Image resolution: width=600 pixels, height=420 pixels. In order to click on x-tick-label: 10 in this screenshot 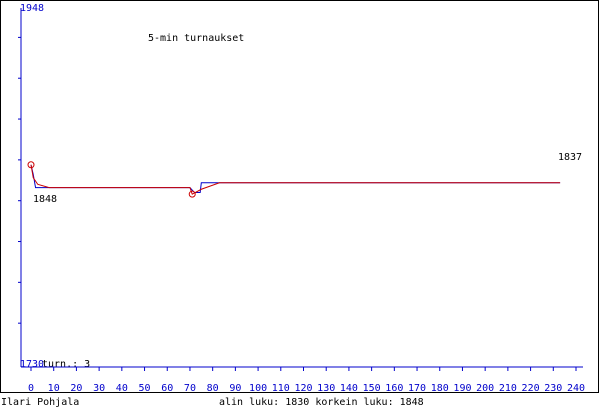, I will do `click(54, 388)`.